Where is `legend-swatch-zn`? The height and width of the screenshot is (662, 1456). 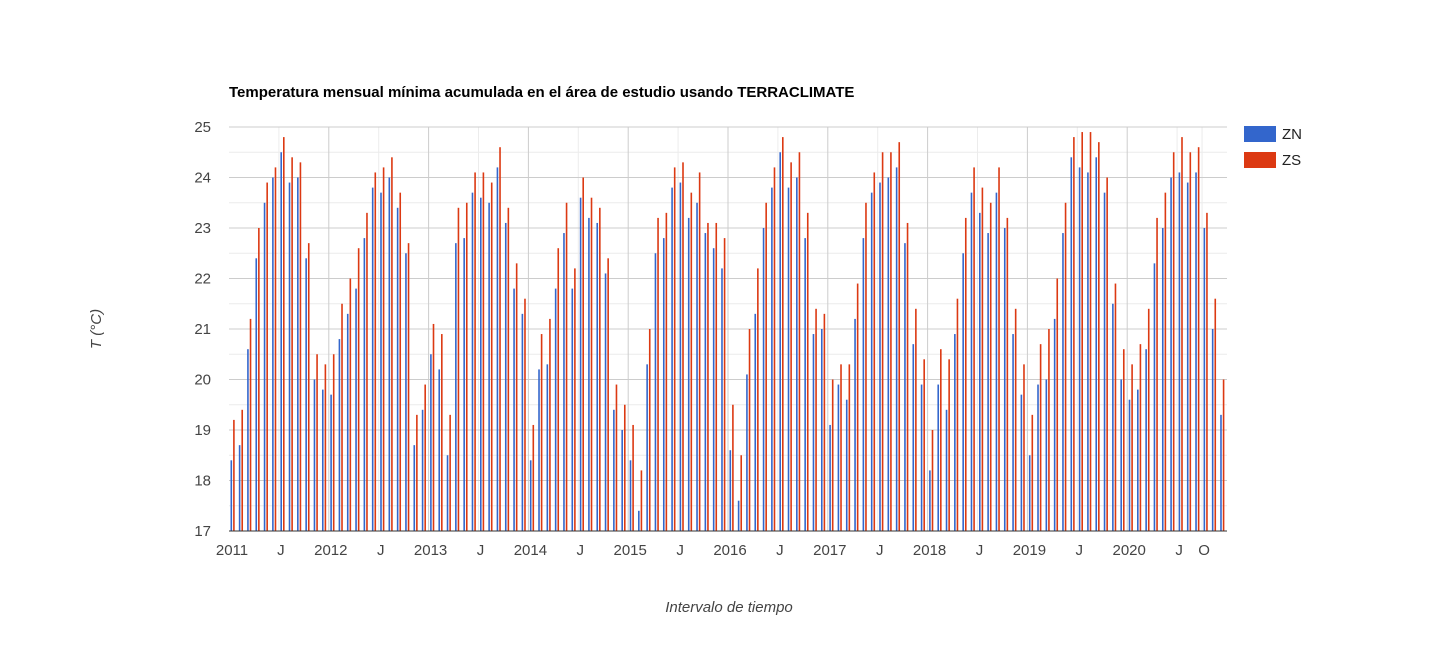
legend-swatch-zn is located at coordinates (1260, 134).